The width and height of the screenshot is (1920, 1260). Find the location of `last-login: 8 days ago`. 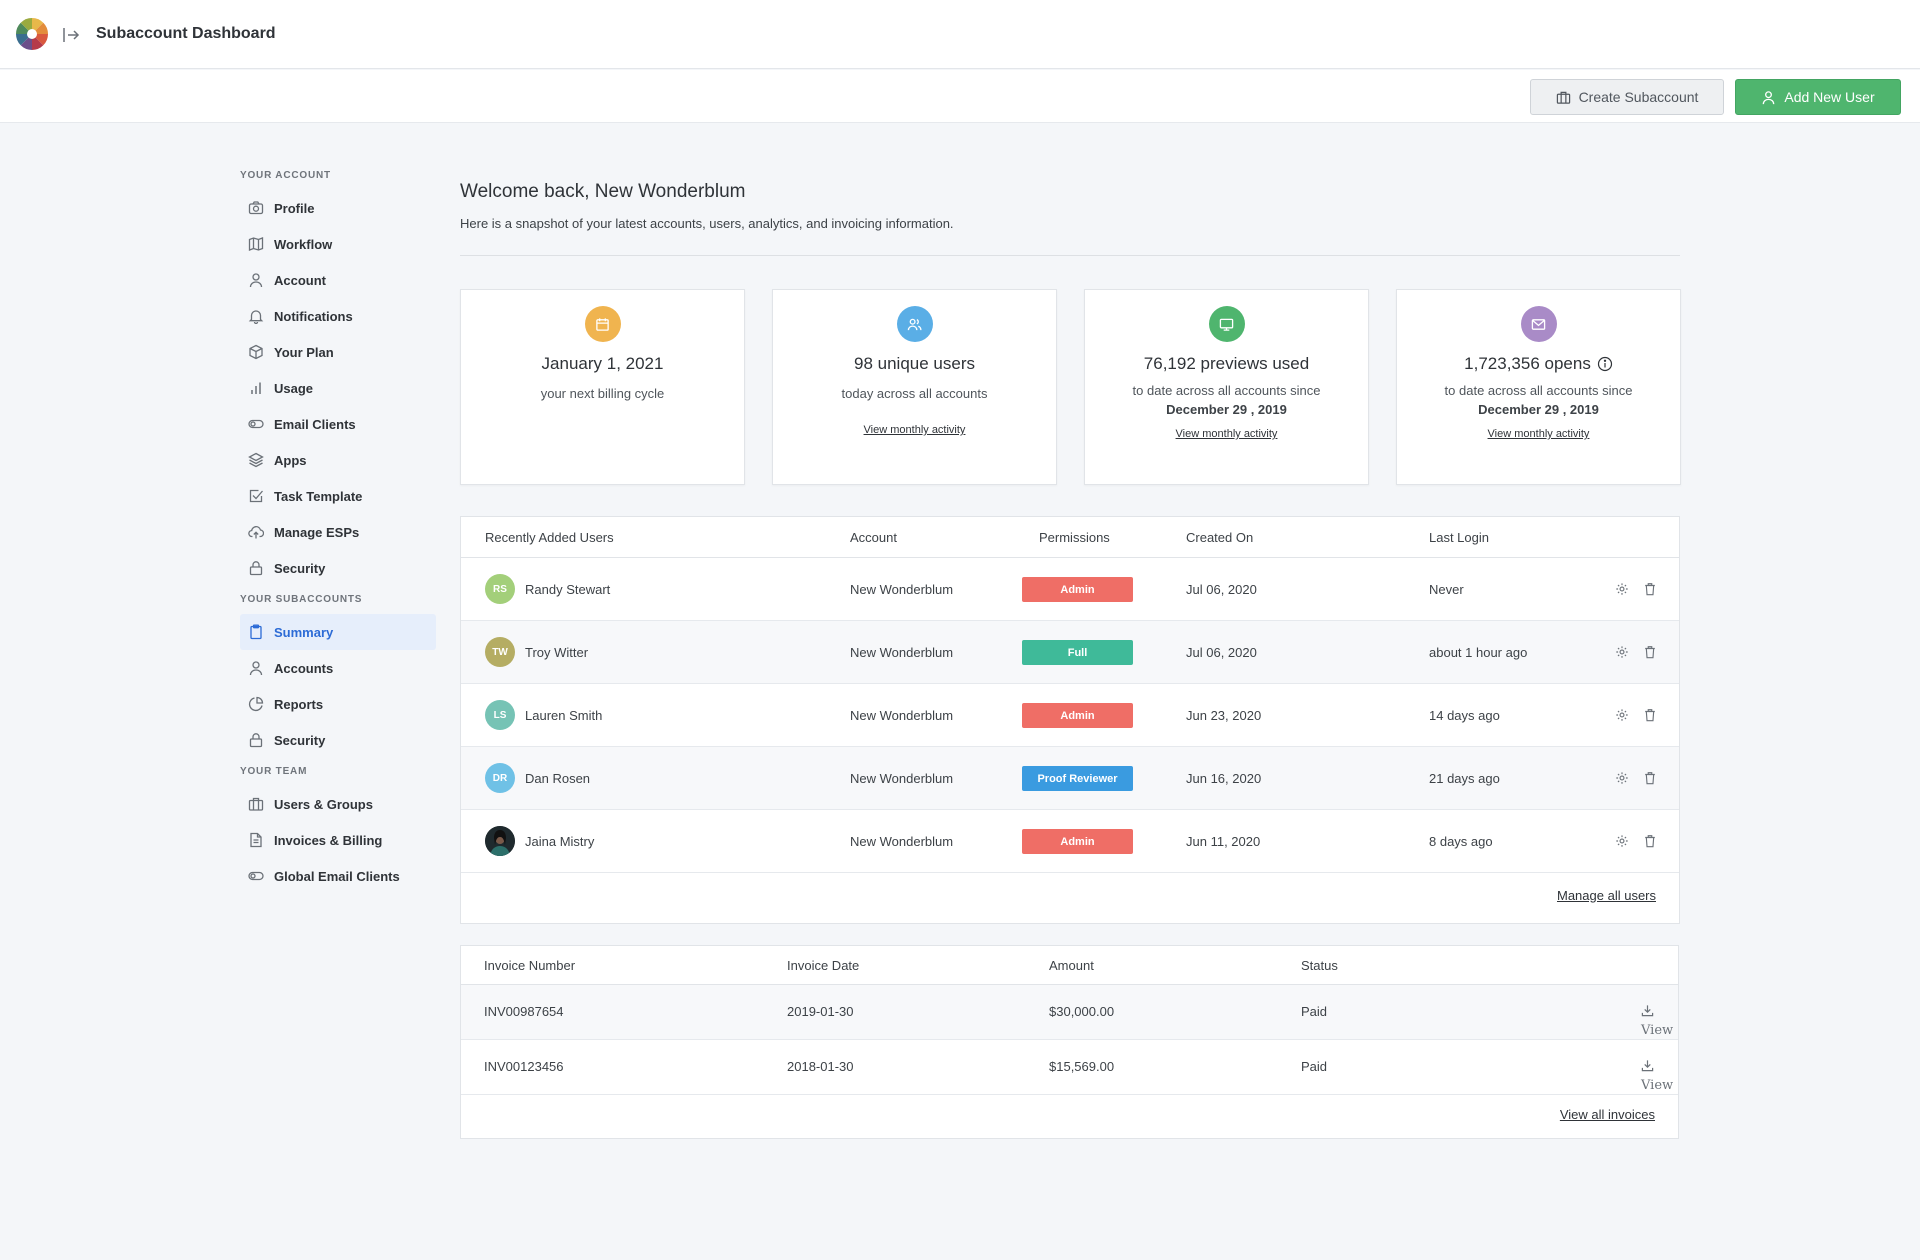

last-login: 8 days ago is located at coordinates (1461, 841).